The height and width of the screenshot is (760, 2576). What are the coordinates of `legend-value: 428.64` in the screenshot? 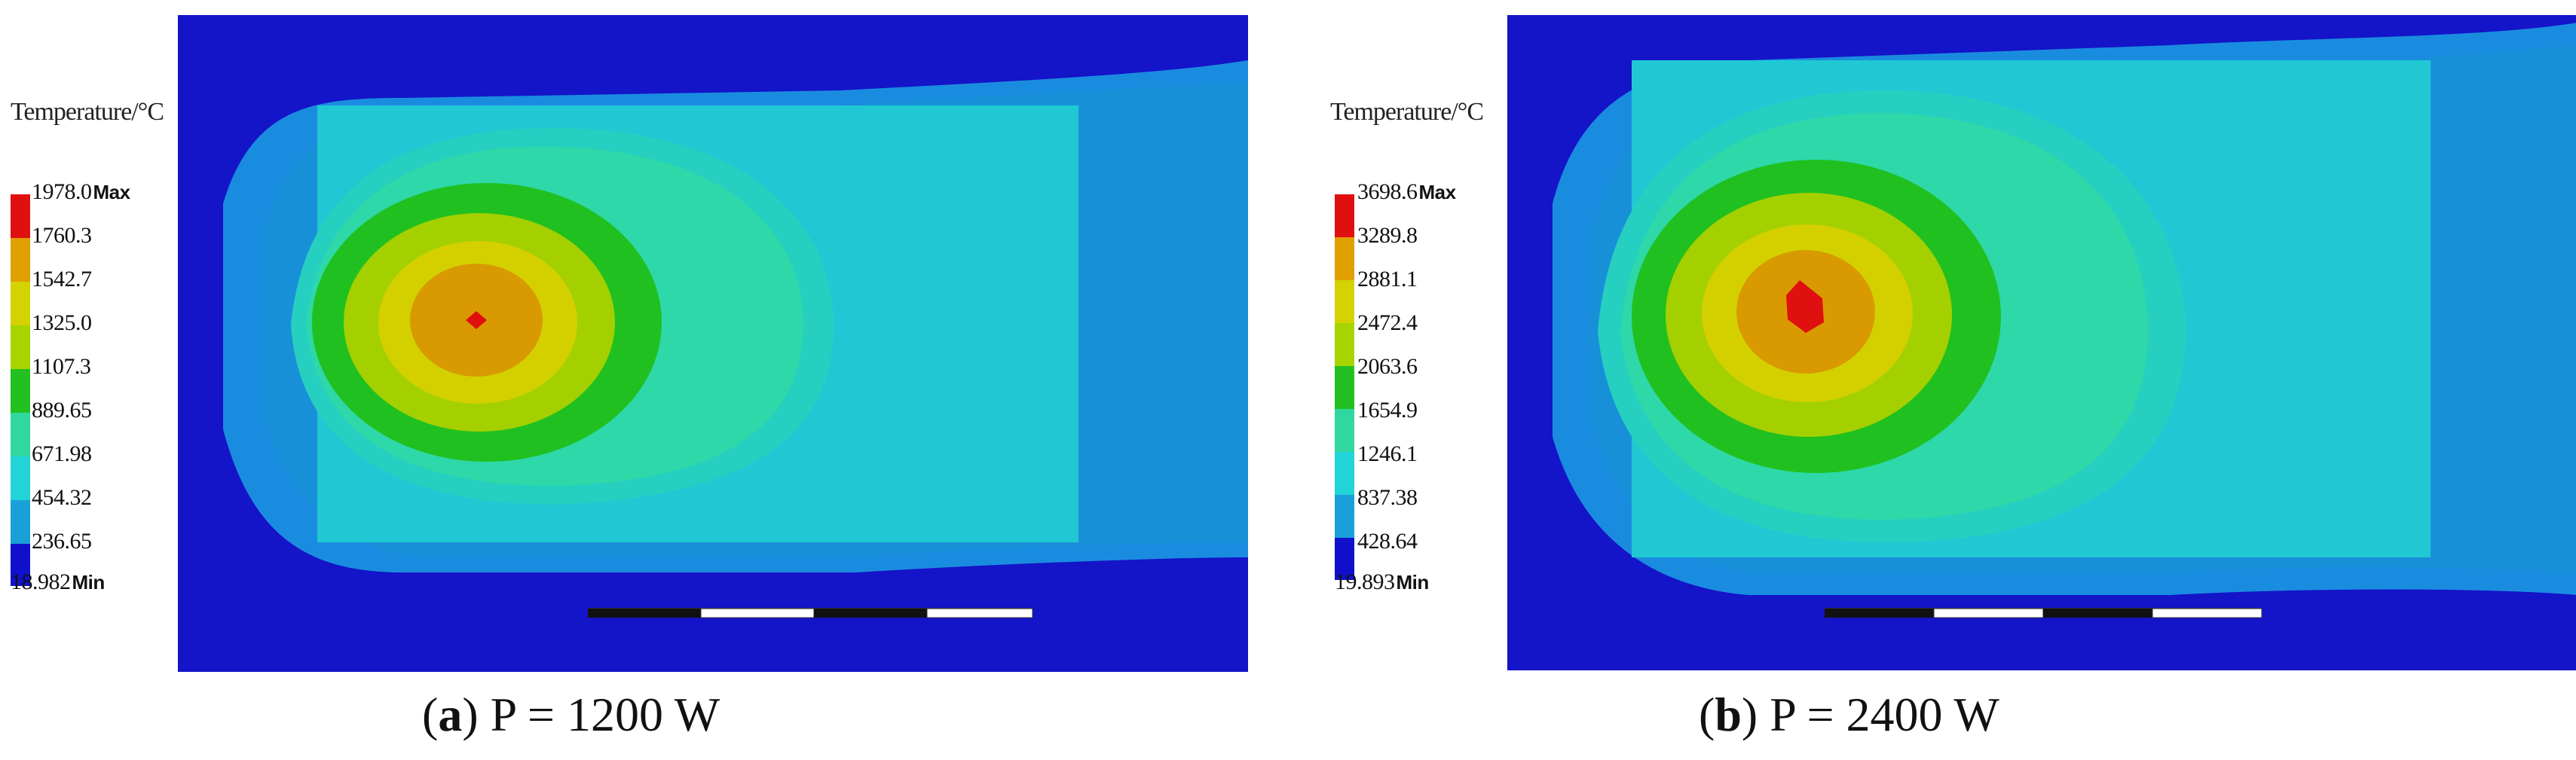 It's located at (1387, 541).